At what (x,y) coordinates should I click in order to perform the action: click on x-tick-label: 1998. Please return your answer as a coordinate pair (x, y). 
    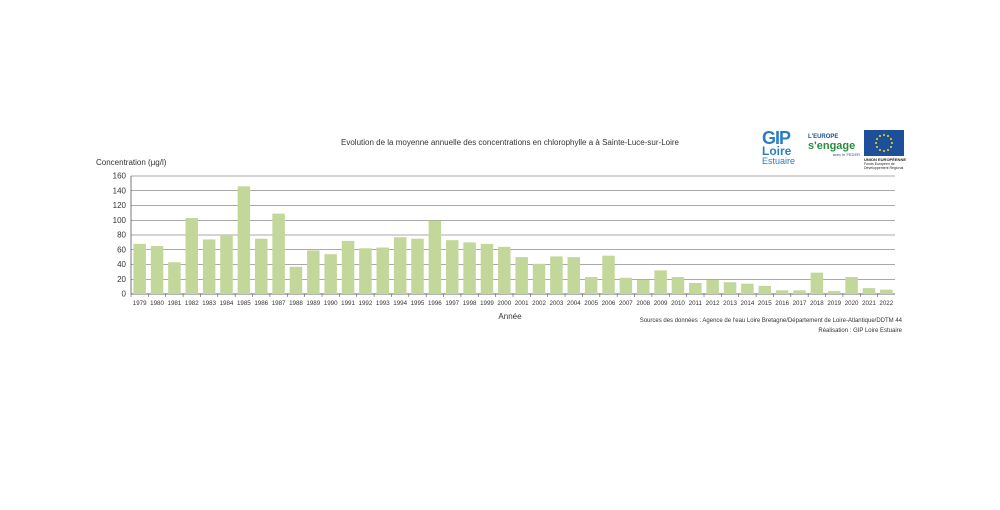
    Looking at the image, I should click on (470, 303).